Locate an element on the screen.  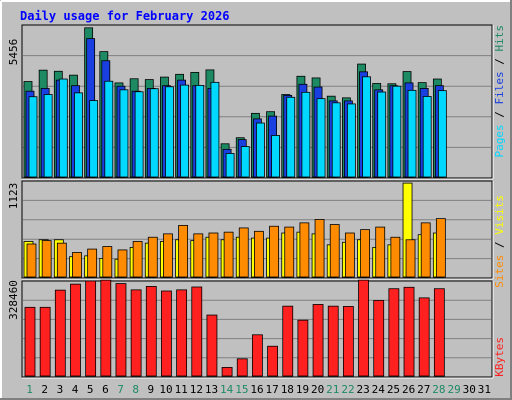
bottom-legend: KBytes is located at coordinates (499, 357).